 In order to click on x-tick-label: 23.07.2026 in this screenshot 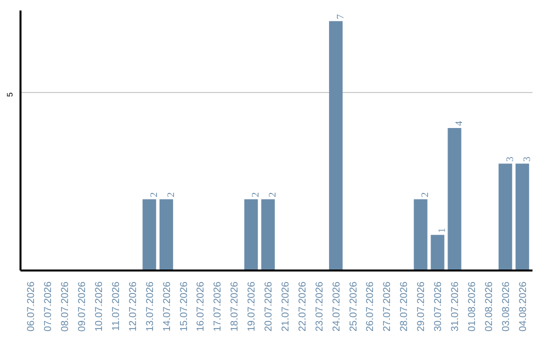, I will do `click(320, 306)`.